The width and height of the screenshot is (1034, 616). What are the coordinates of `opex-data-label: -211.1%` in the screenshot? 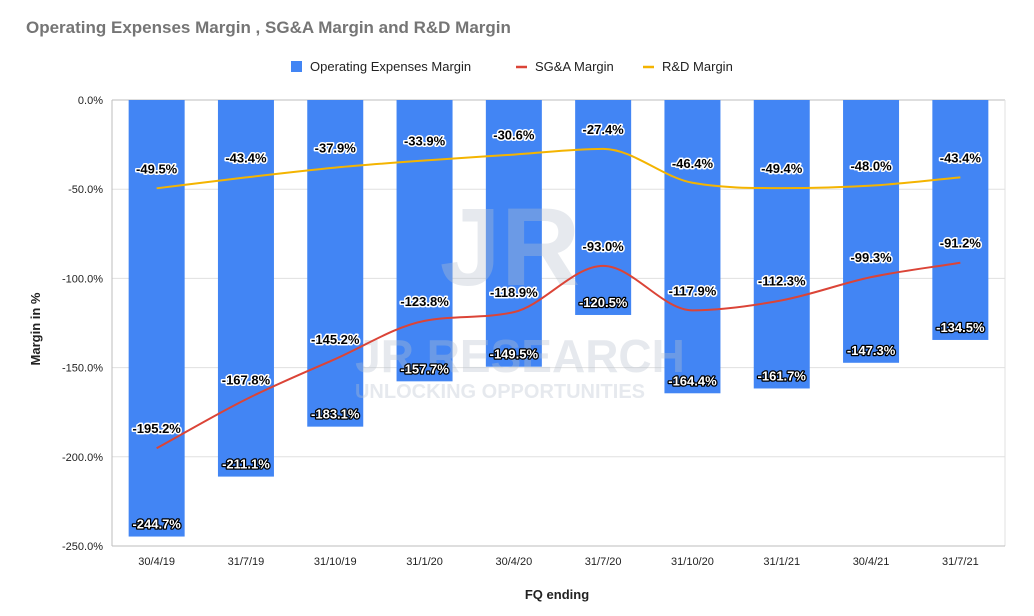 It's located at (246, 464).